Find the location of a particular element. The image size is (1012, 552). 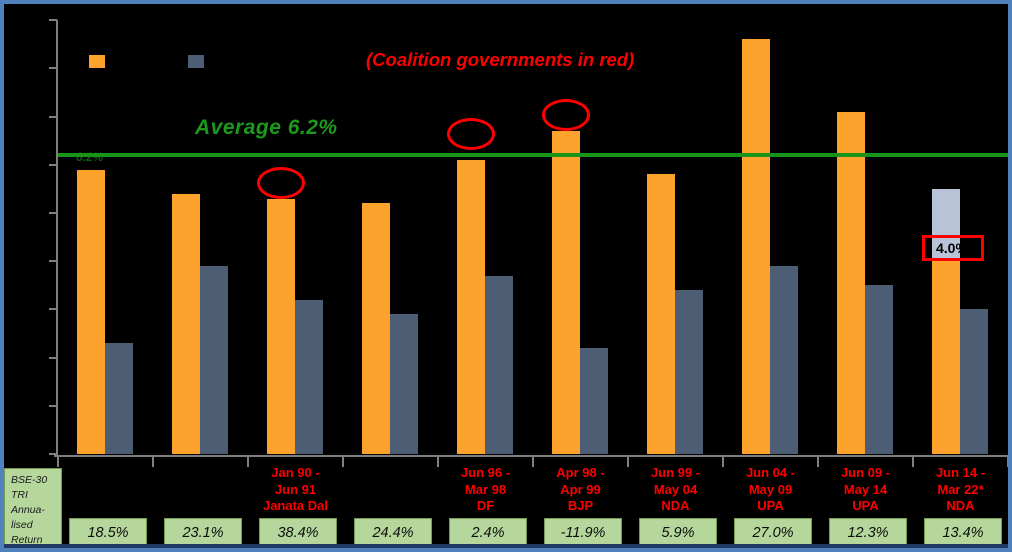

period-label-line: Jan 90 - is located at coordinates (295, 472).